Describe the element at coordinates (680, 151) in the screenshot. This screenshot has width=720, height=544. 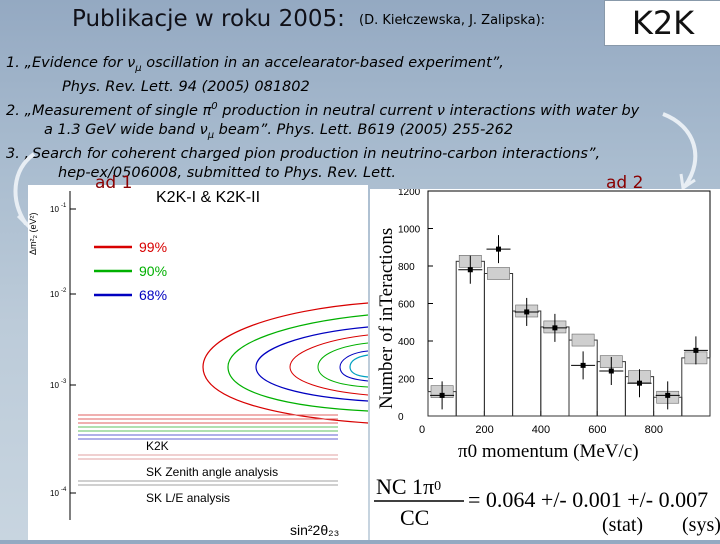
I see `right-curved-arrow-icon` at that location.